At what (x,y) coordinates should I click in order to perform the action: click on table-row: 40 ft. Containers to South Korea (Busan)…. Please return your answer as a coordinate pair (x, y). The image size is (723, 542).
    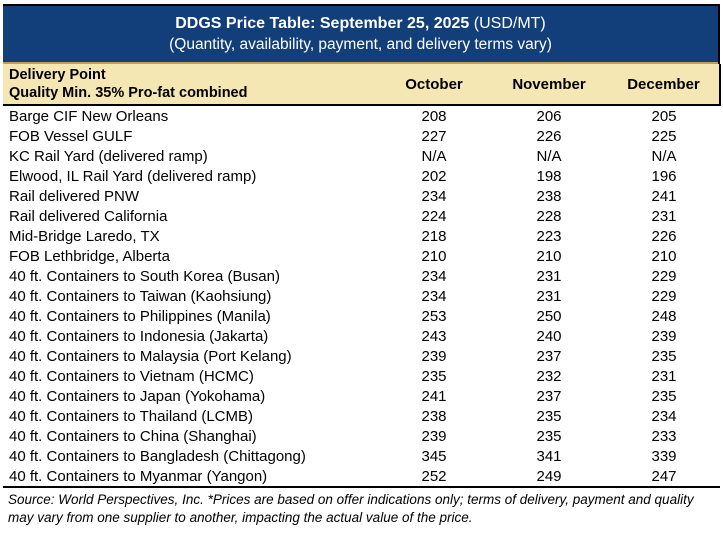
    Looking at the image, I should click on (361, 276).